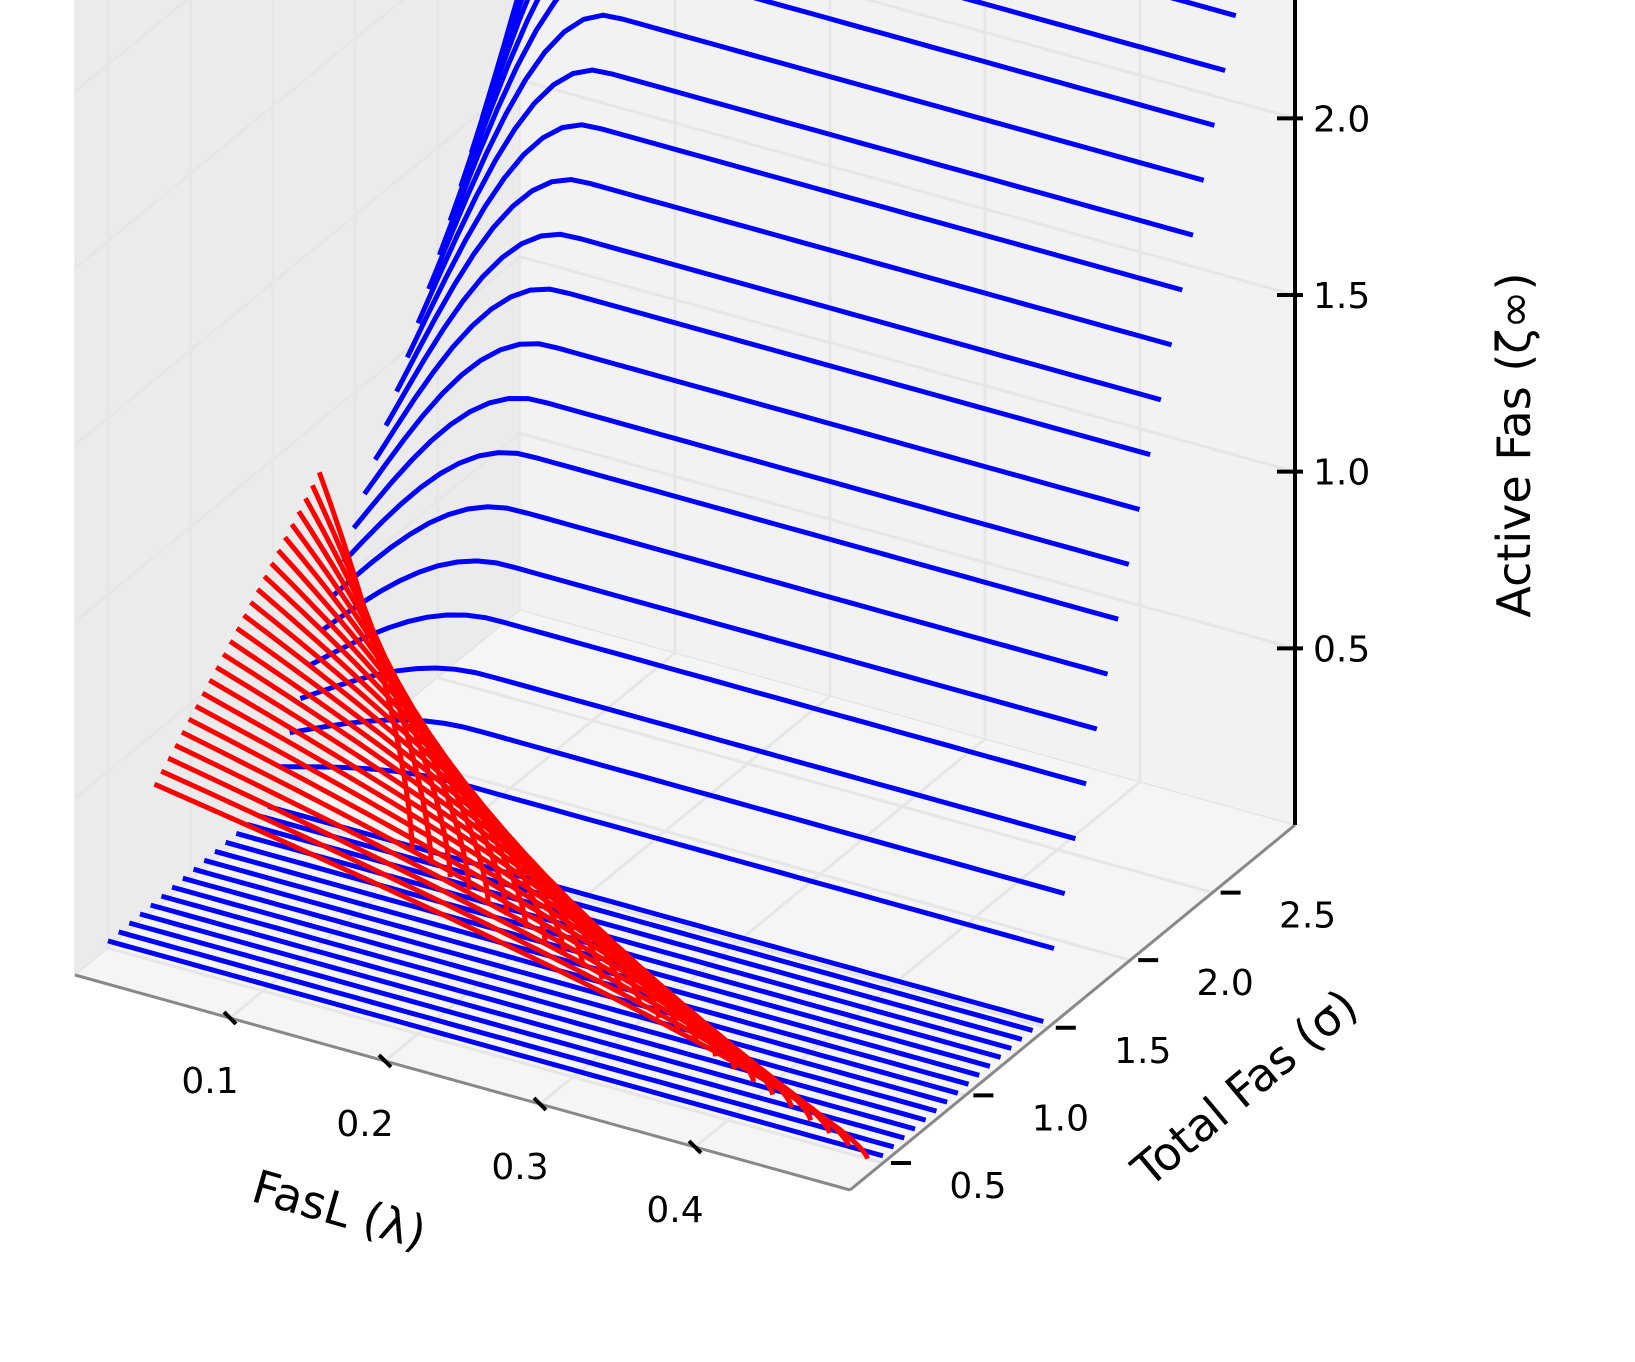 This screenshot has height=1362, width=1635. I want to click on z-tick-label: 0.5, so click(1341, 649).